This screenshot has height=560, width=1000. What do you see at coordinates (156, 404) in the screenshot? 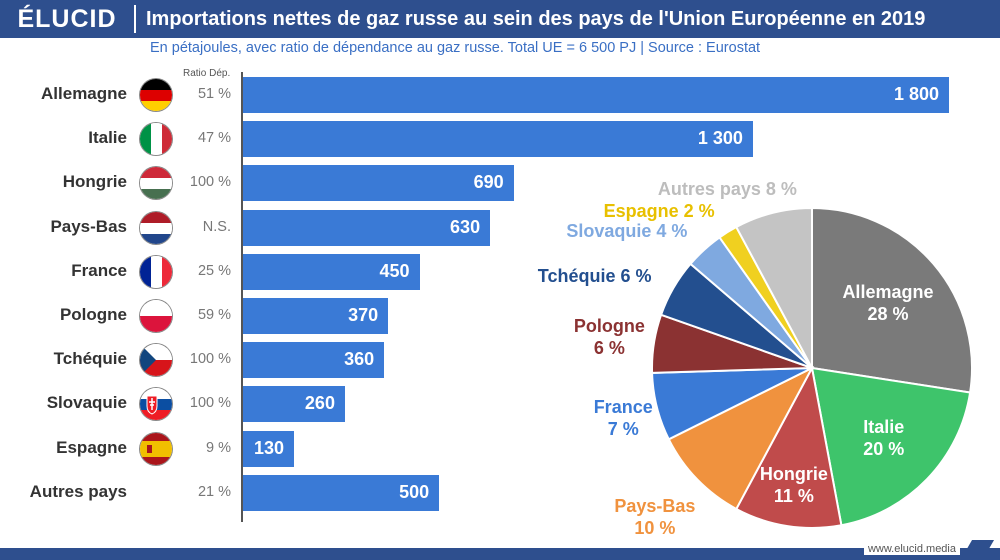
I see `slovakia-flag-icon` at bounding box center [156, 404].